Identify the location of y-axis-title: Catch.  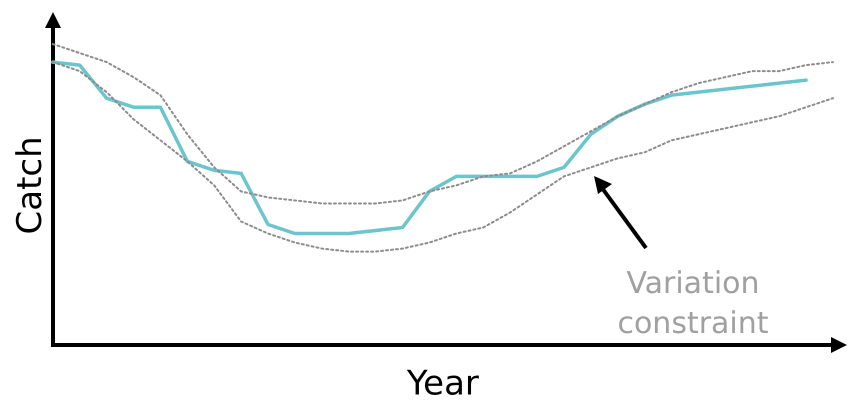
(30, 185).